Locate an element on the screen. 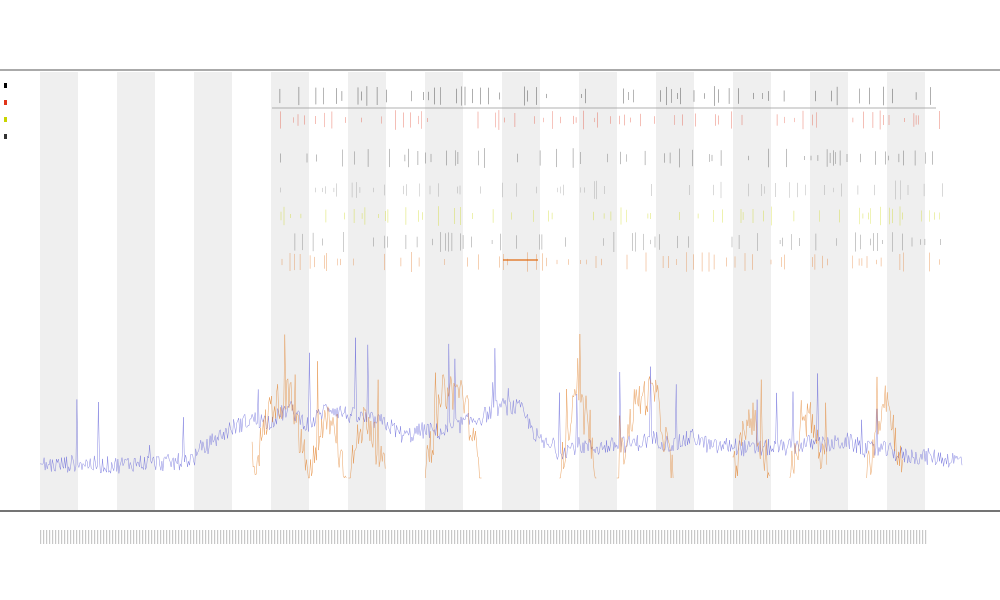 This screenshot has height=600, width=1000. legend-swatch is located at coordinates (5, 102).